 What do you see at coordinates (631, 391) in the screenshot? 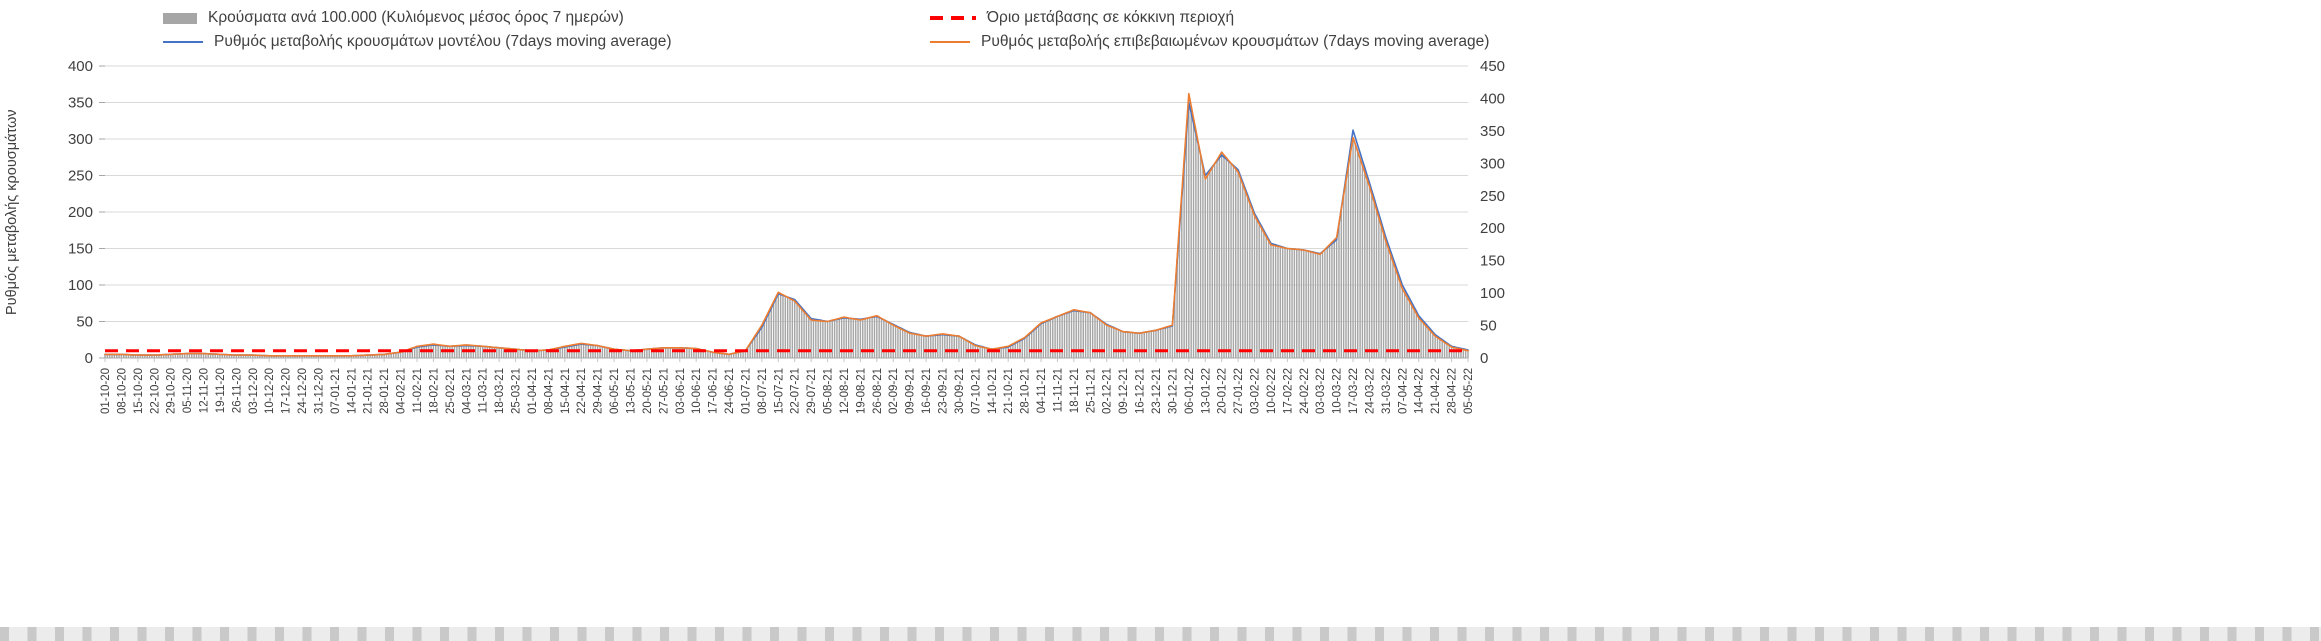
I see `svg-text: 13-05-21` at bounding box center [631, 391].